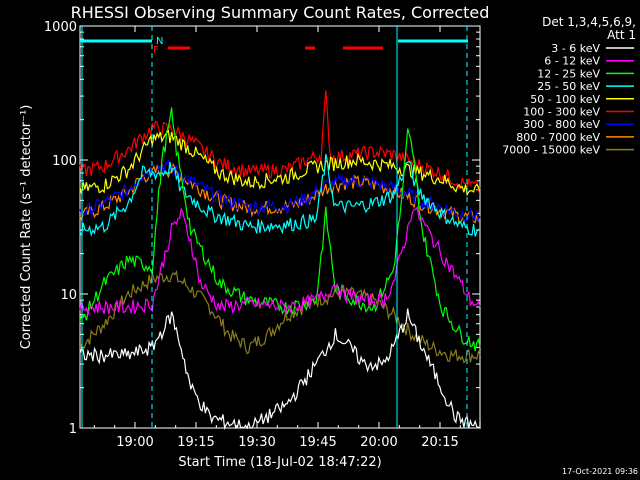  What do you see at coordinates (568, 73) in the screenshot?
I see `legend-label: 12 - 25 keV` at bounding box center [568, 73].